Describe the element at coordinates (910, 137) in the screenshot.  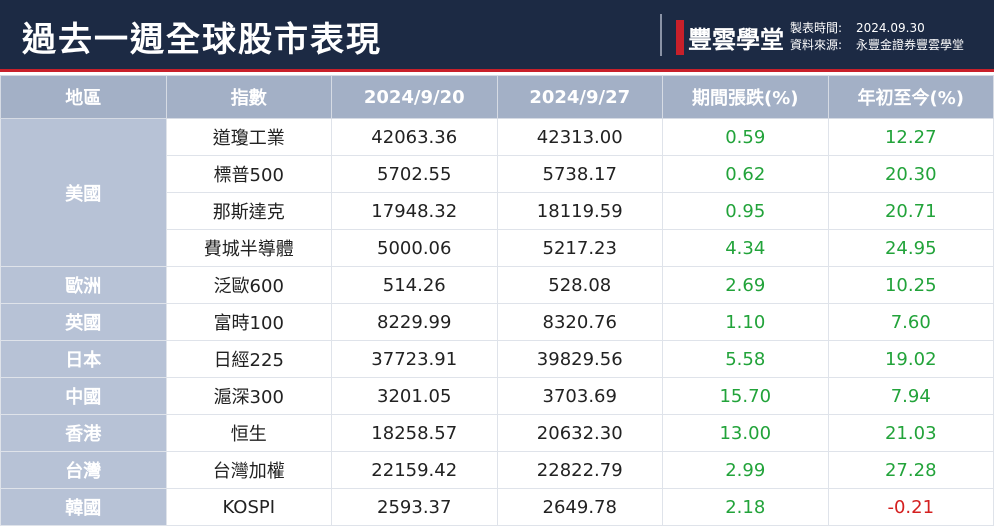
I see `value-cell: 12.27` at that location.